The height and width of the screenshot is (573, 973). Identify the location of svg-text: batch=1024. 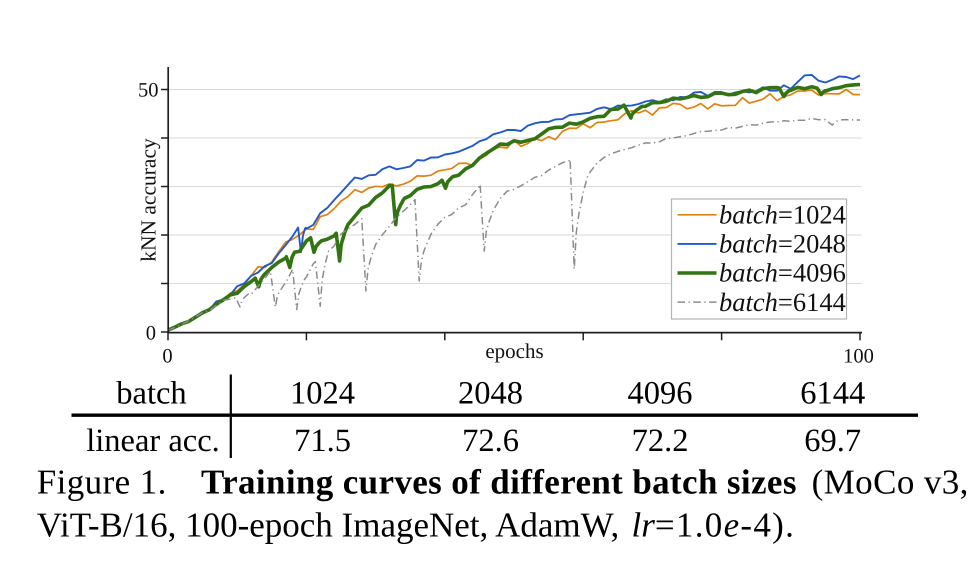
(782, 215).